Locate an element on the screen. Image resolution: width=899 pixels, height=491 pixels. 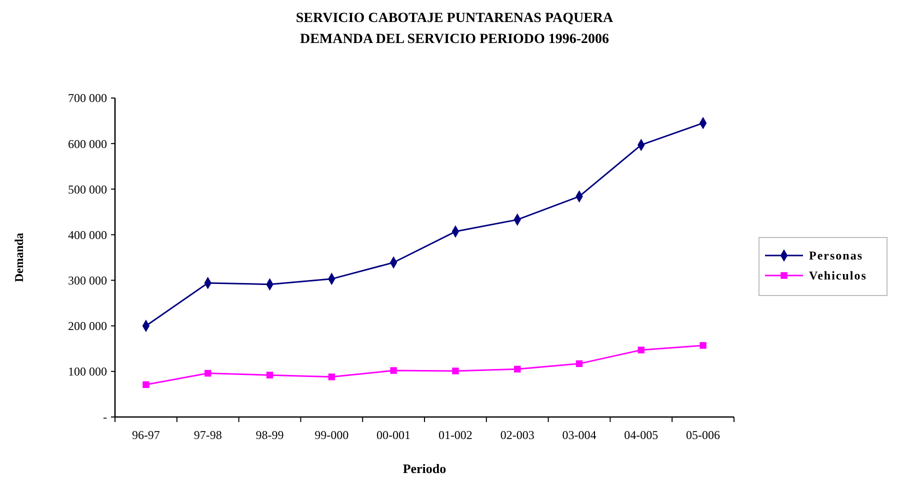
y-tick-label: 500 000 is located at coordinates (87, 189).